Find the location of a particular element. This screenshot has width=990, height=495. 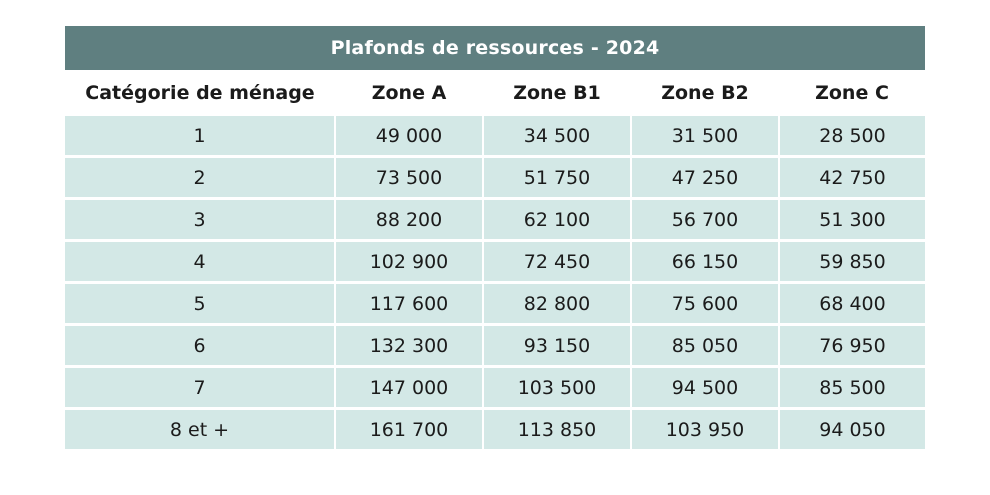

table-row: 3 88 200 62 100 56 700 51 300 is located at coordinates (495, 220).